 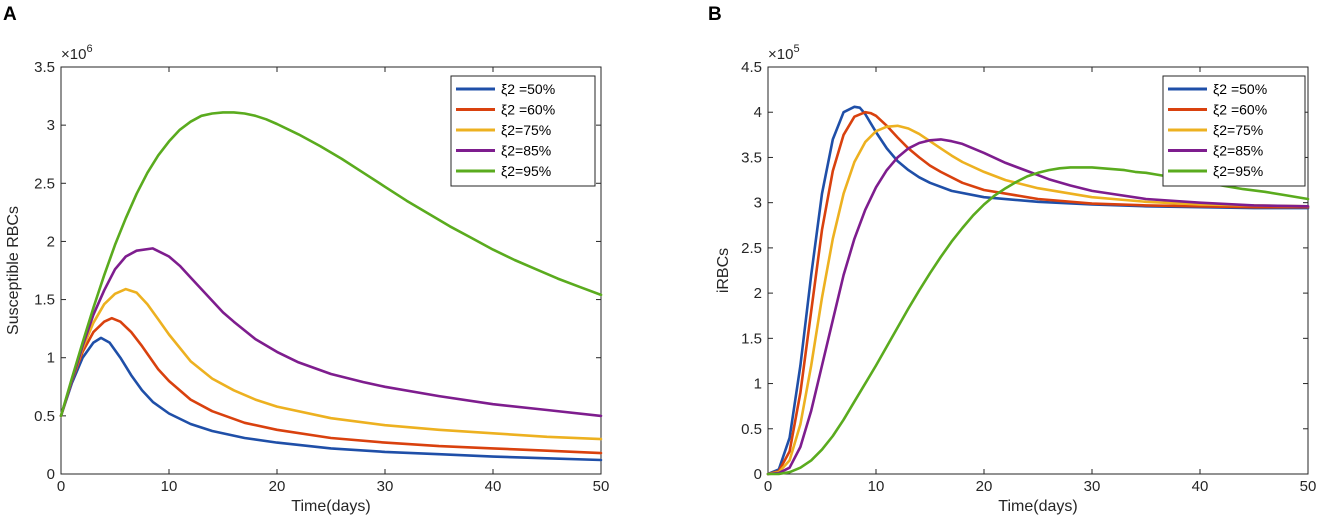 I want to click on exponent-label: ×10⁵, so click(x=784, y=53).